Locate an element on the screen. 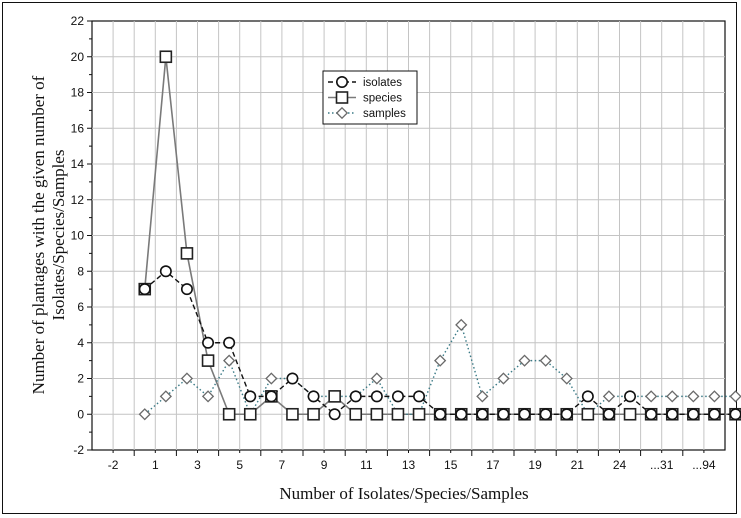  y-axis-title-line2: Isolates/Species/Samples is located at coordinates (58, 235).